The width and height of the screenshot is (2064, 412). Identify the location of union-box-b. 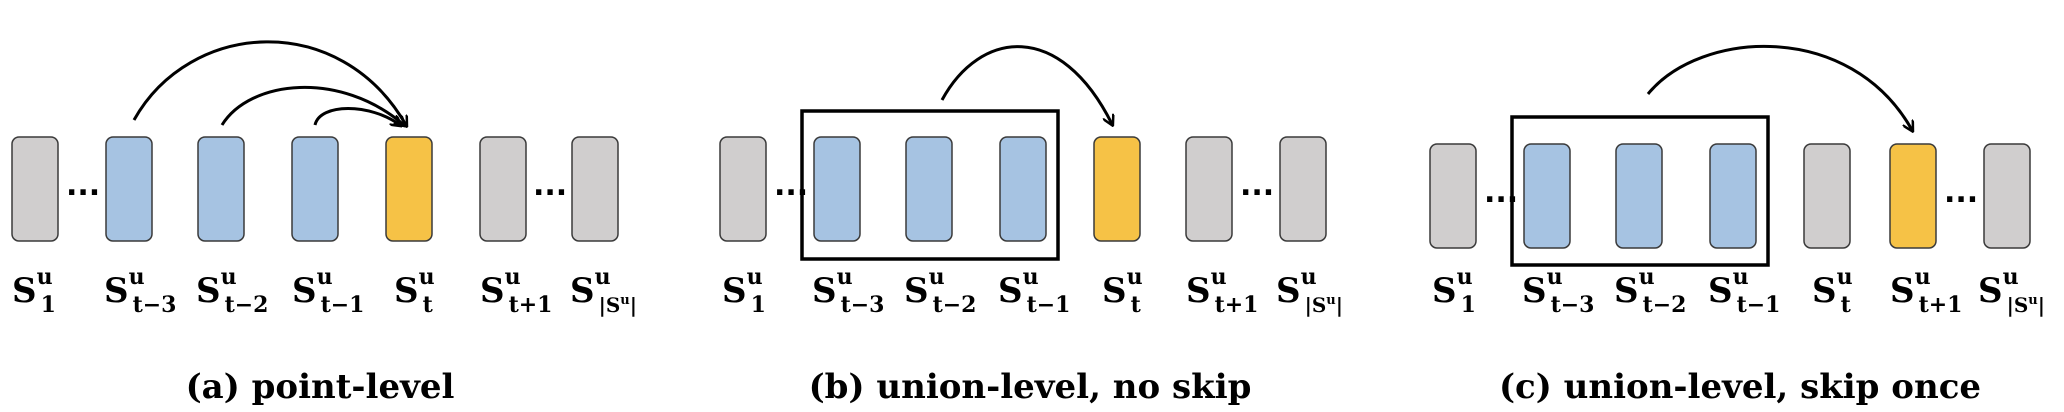
(930, 185).